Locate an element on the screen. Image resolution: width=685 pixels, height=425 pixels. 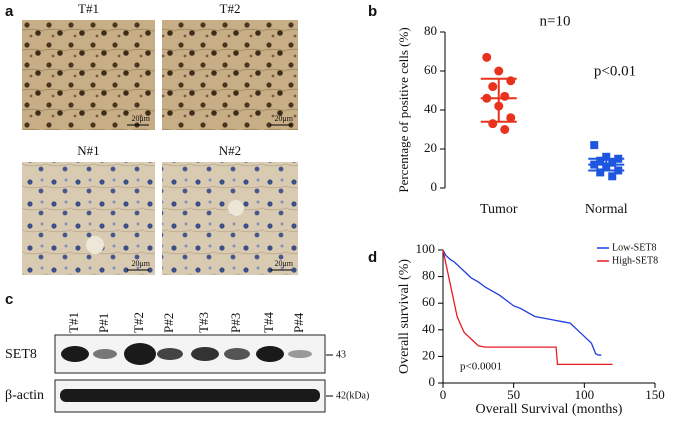
x-axis-label: Overall Survival (months) is located at coordinates (549, 409).